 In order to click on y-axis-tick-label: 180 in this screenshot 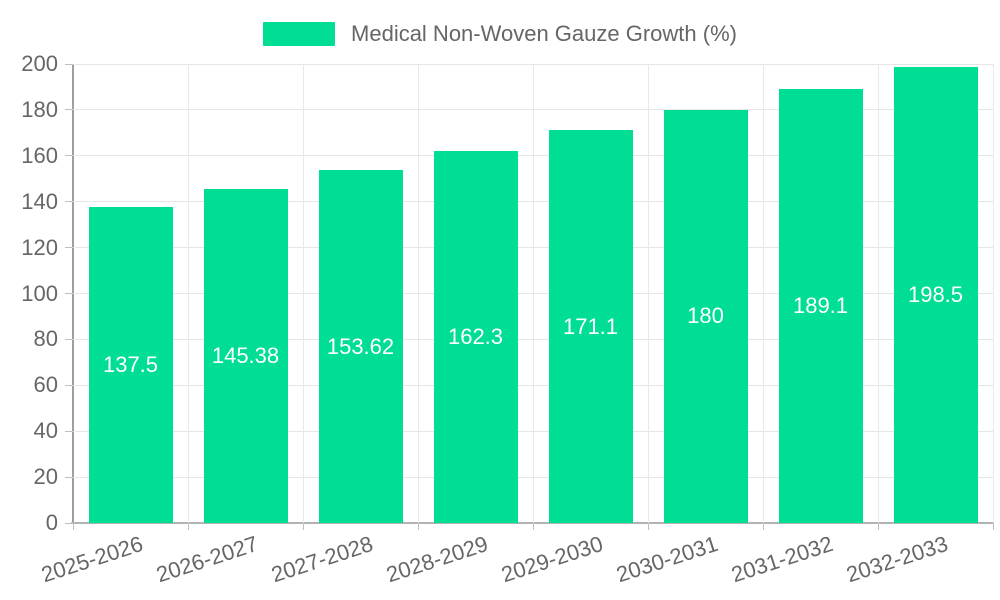, I will do `click(39, 109)`.